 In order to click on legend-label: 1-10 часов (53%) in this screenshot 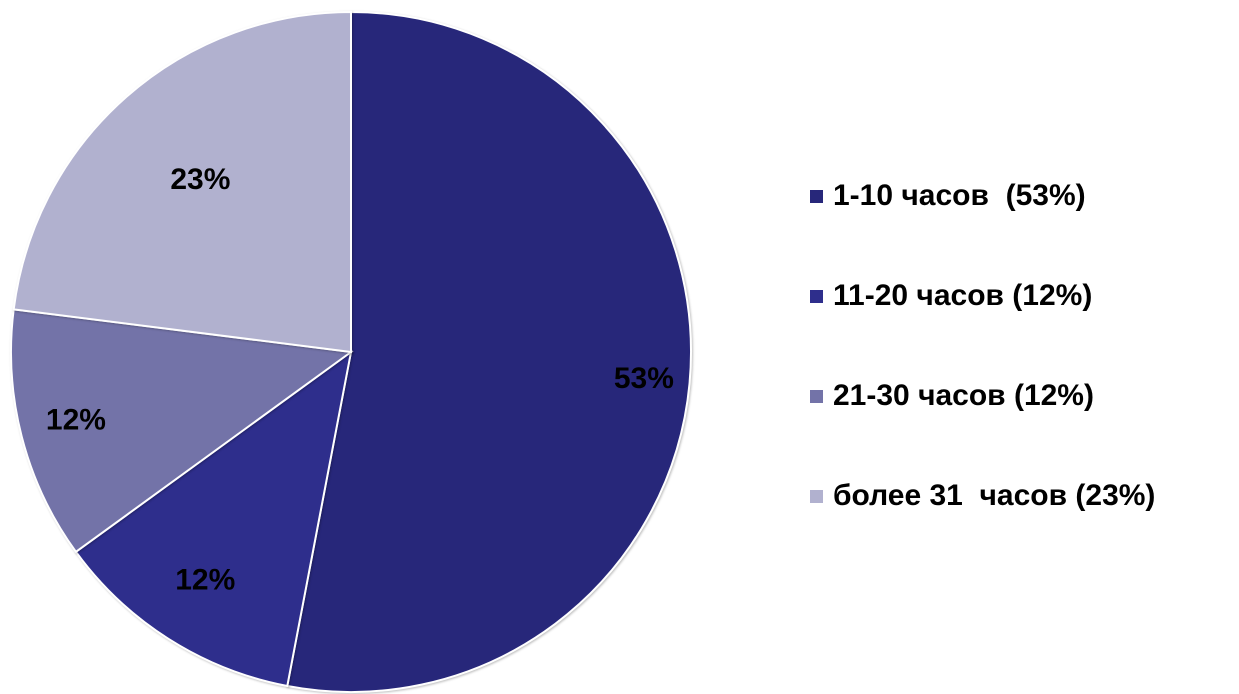, I will do `click(959, 195)`.